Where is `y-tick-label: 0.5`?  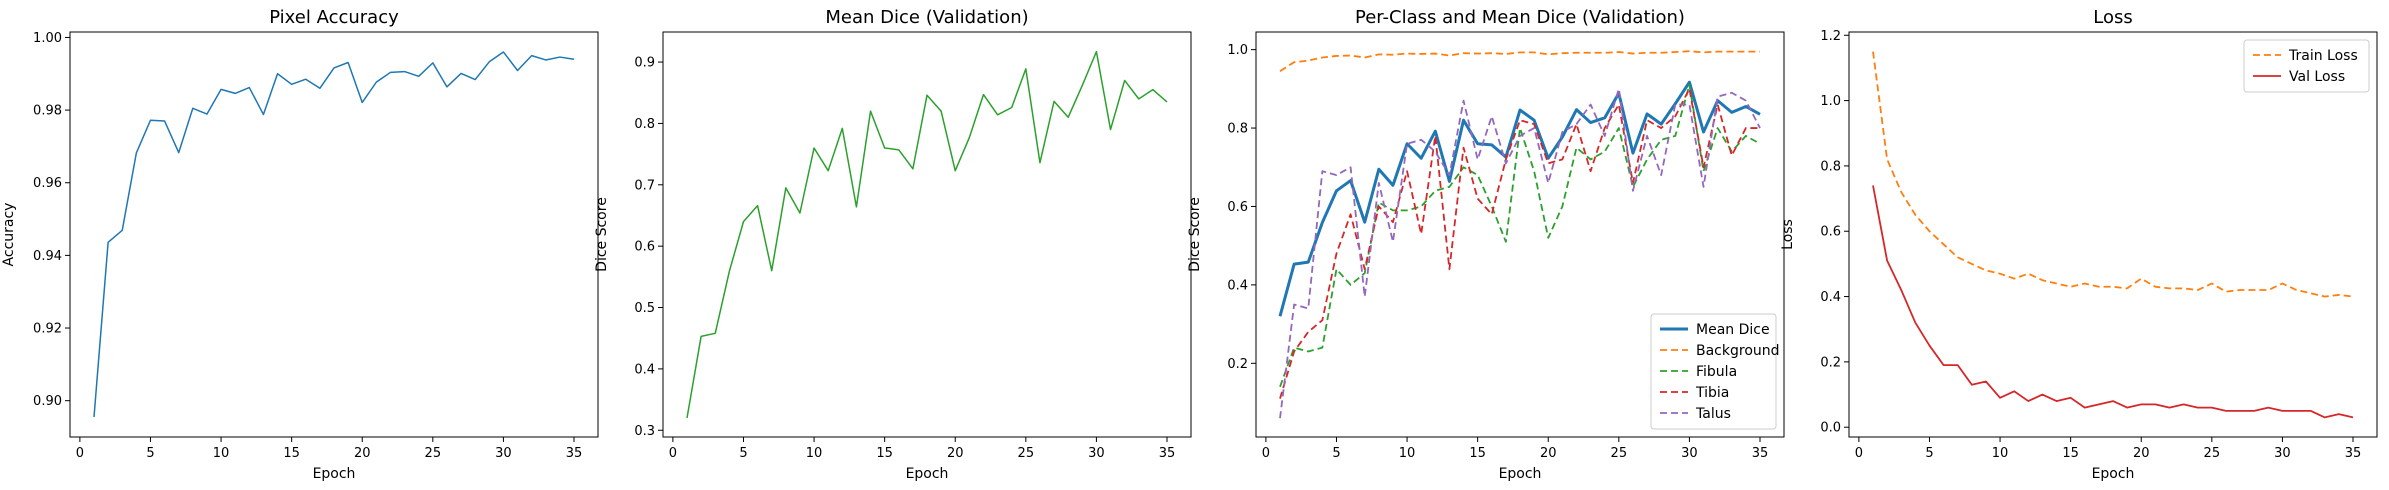
y-tick-label: 0.5 is located at coordinates (644, 308).